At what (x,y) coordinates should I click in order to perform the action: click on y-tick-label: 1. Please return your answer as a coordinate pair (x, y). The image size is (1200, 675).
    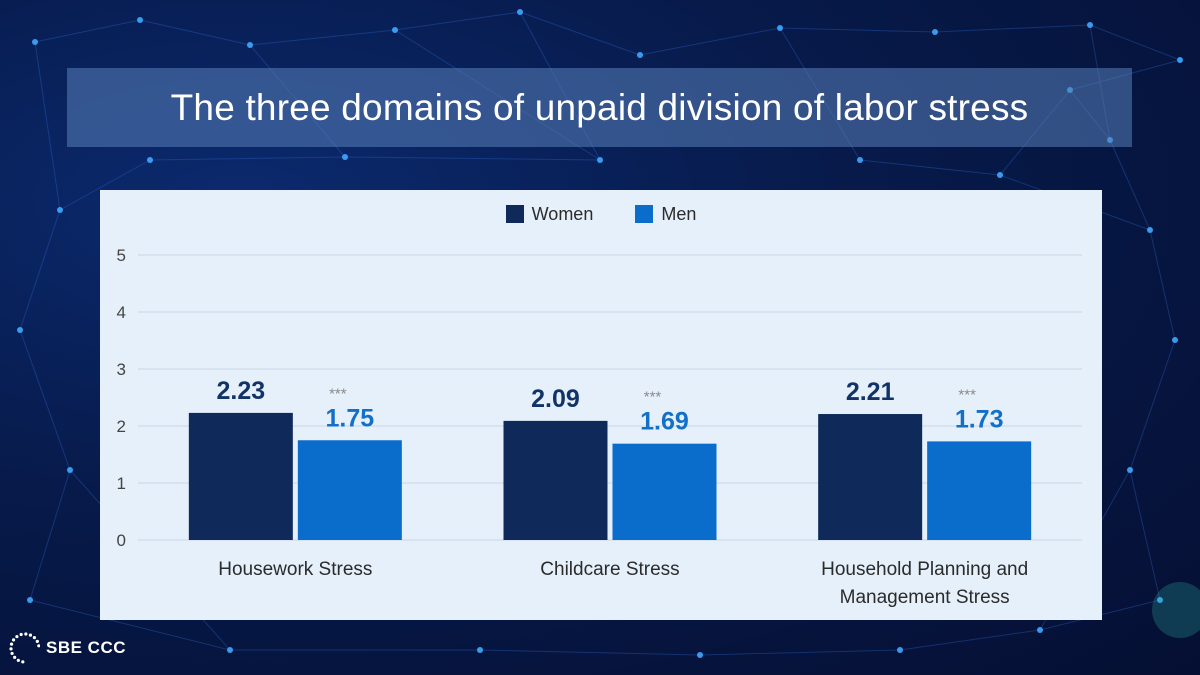
    Looking at the image, I should click on (121, 483).